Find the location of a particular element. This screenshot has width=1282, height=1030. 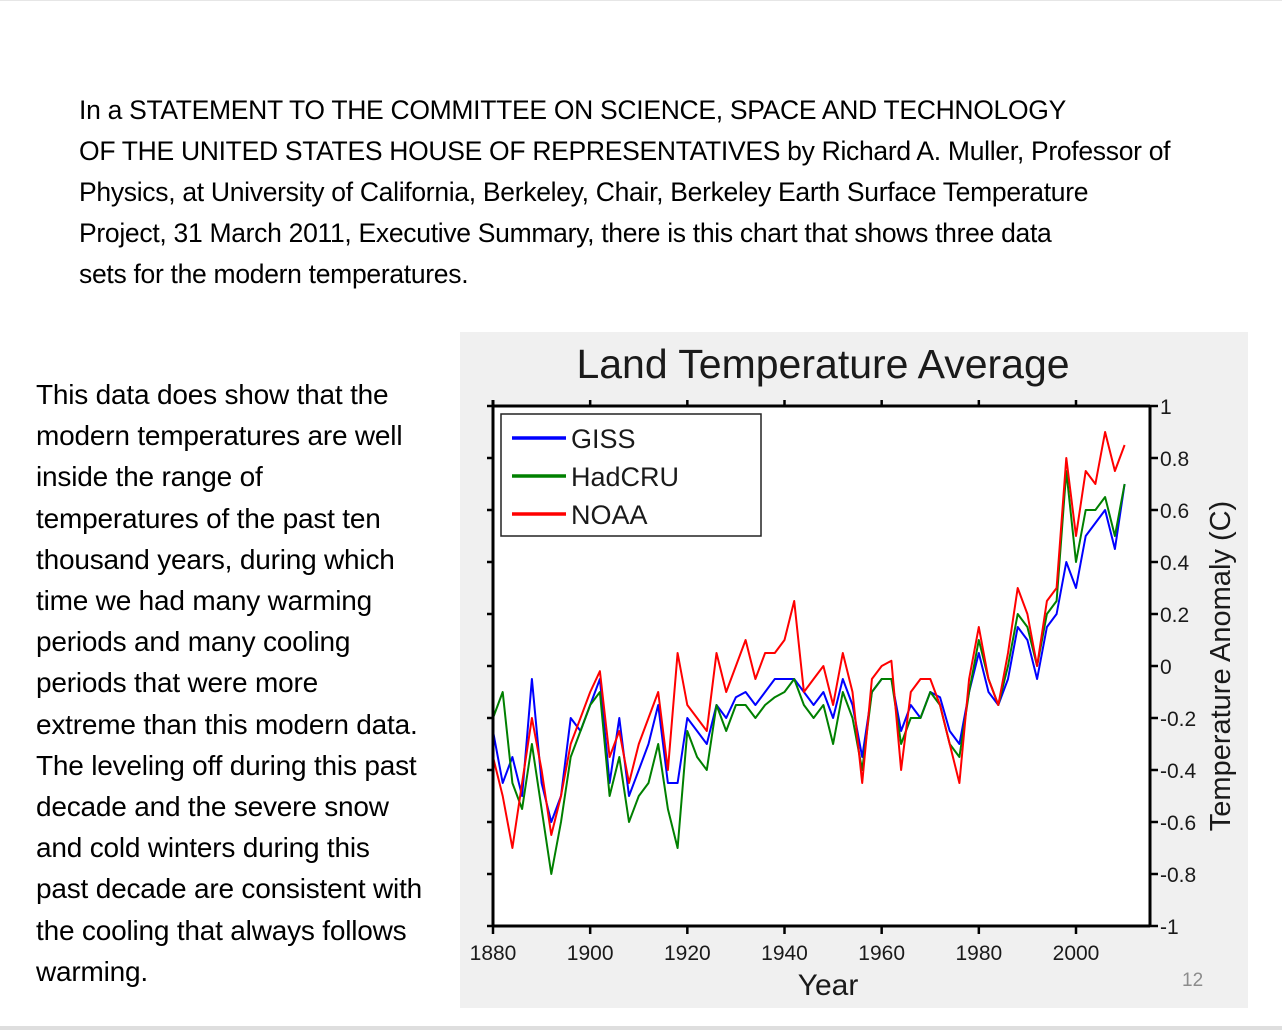

commentary-line: temperatures of the past ten is located at coordinates (208, 518).